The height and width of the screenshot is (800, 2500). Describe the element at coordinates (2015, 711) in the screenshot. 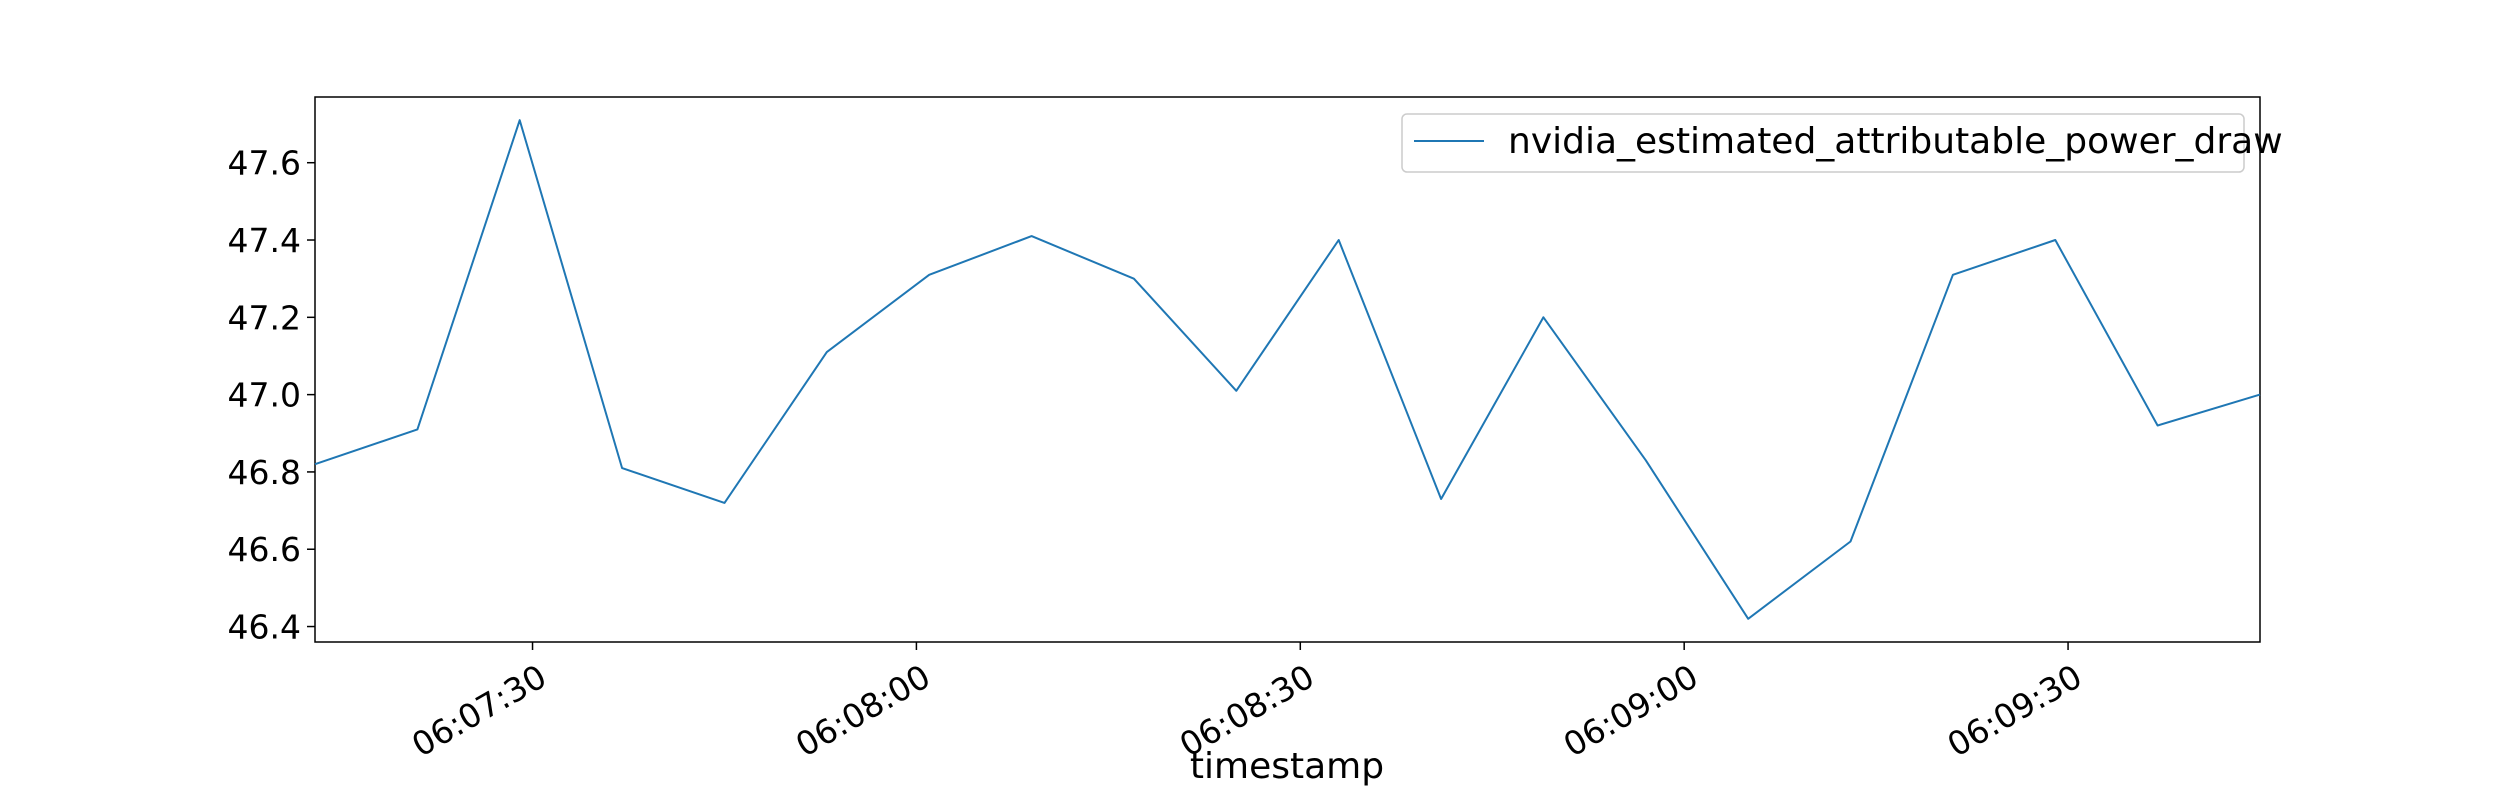

I see `x-tick-label: 06:09:30` at that location.